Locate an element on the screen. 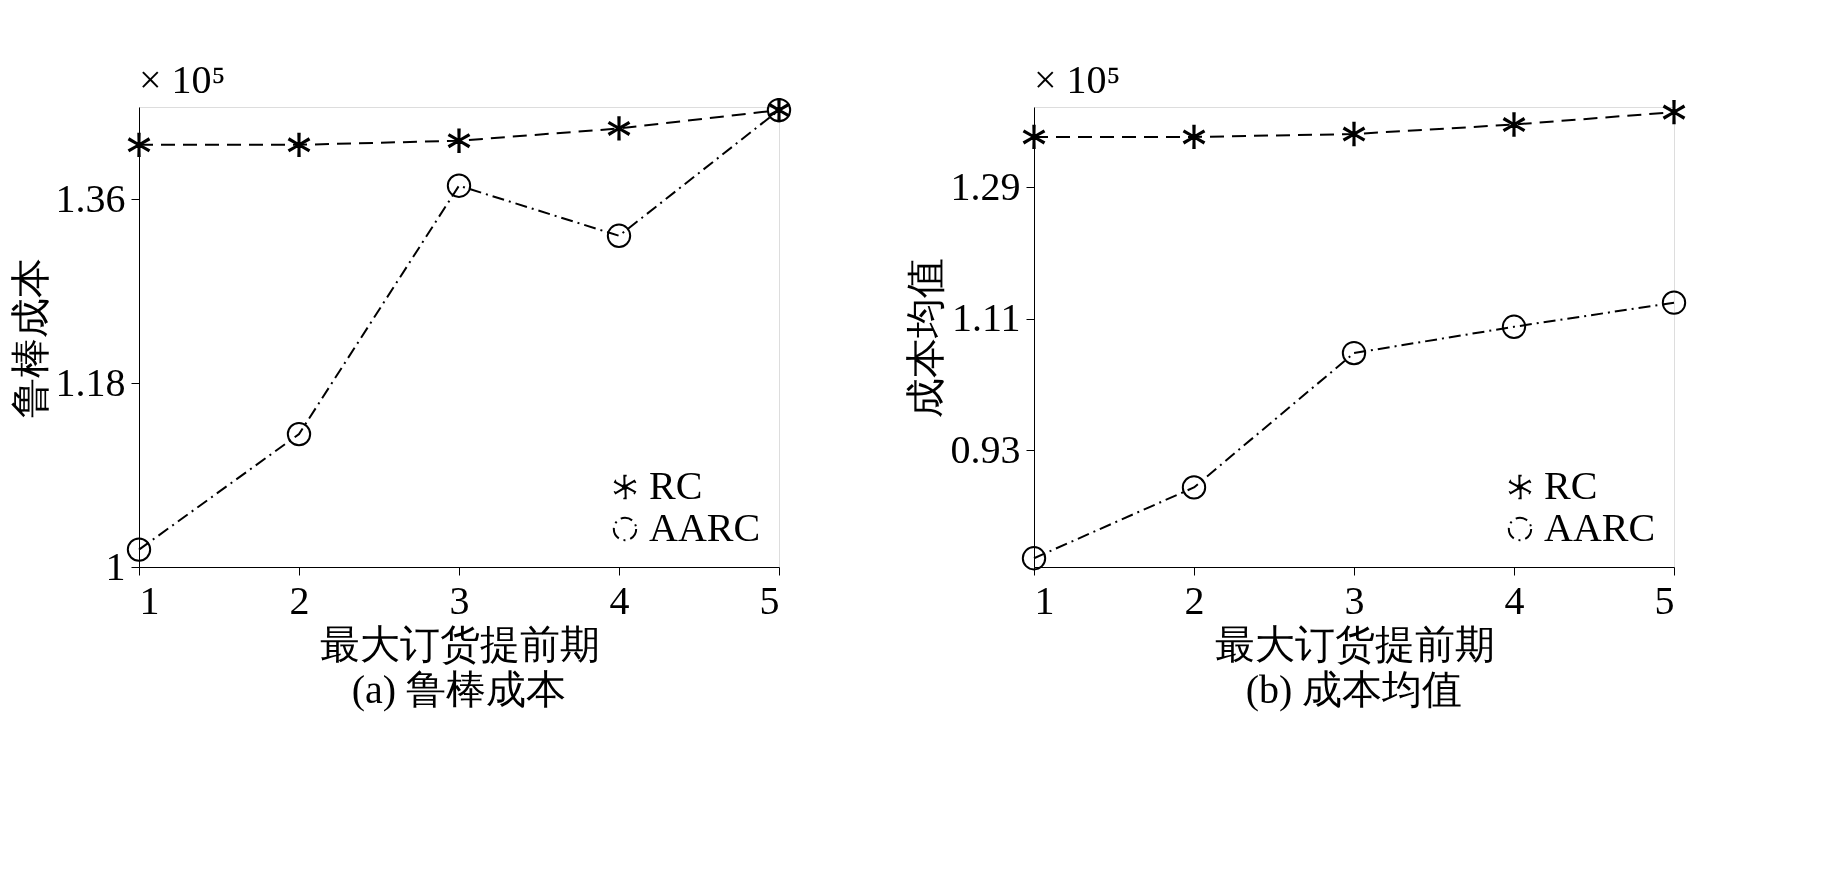 The image size is (1843, 875). y-tick-label: 1.11 is located at coordinates (986, 318).